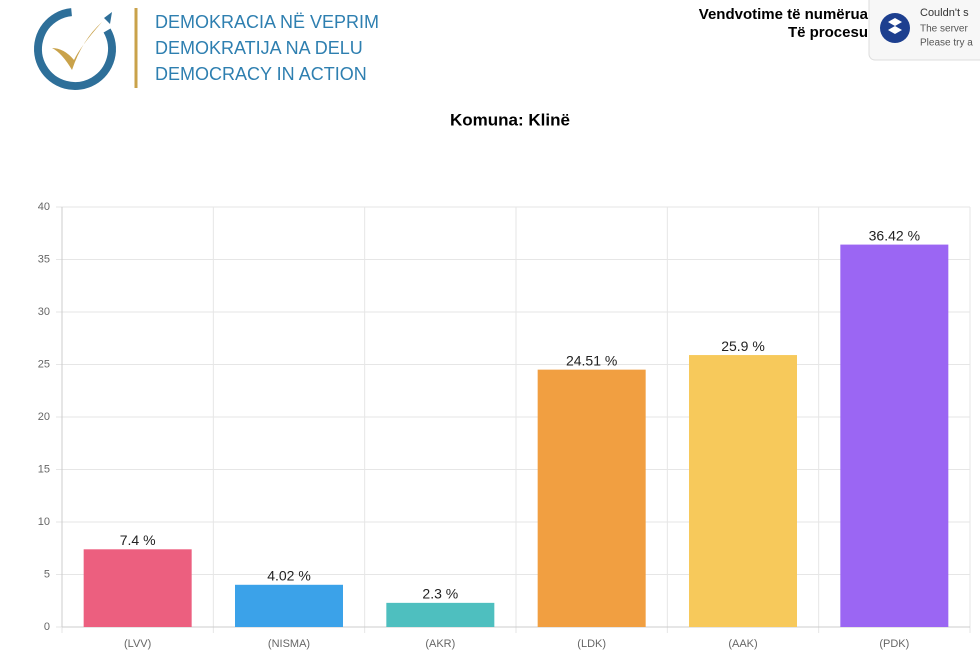 Image resolution: width=980 pixels, height=665 pixels. I want to click on x-tick-label: (AKR), so click(440, 644).